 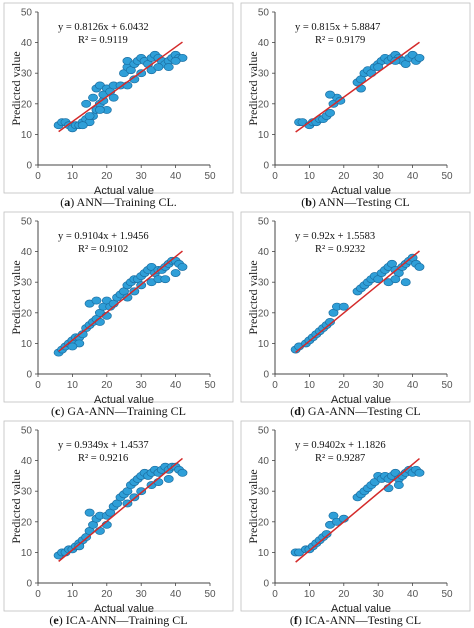 What do you see at coordinates (103, 445) in the screenshot?
I see `regression-equation: y = 0.9349x + 1.4537` at bounding box center [103, 445].